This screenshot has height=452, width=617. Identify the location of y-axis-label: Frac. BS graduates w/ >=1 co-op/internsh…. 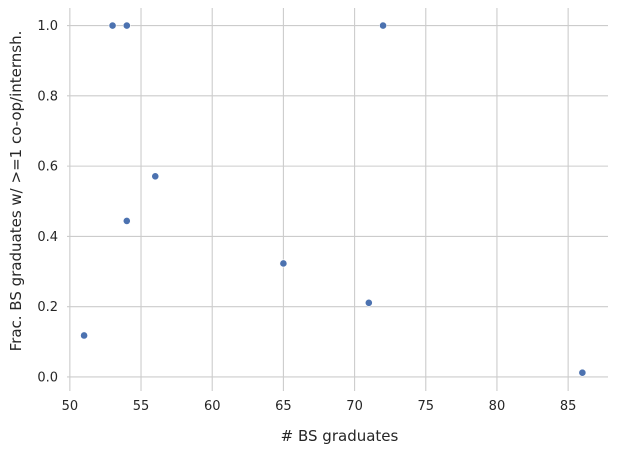
(16, 191).